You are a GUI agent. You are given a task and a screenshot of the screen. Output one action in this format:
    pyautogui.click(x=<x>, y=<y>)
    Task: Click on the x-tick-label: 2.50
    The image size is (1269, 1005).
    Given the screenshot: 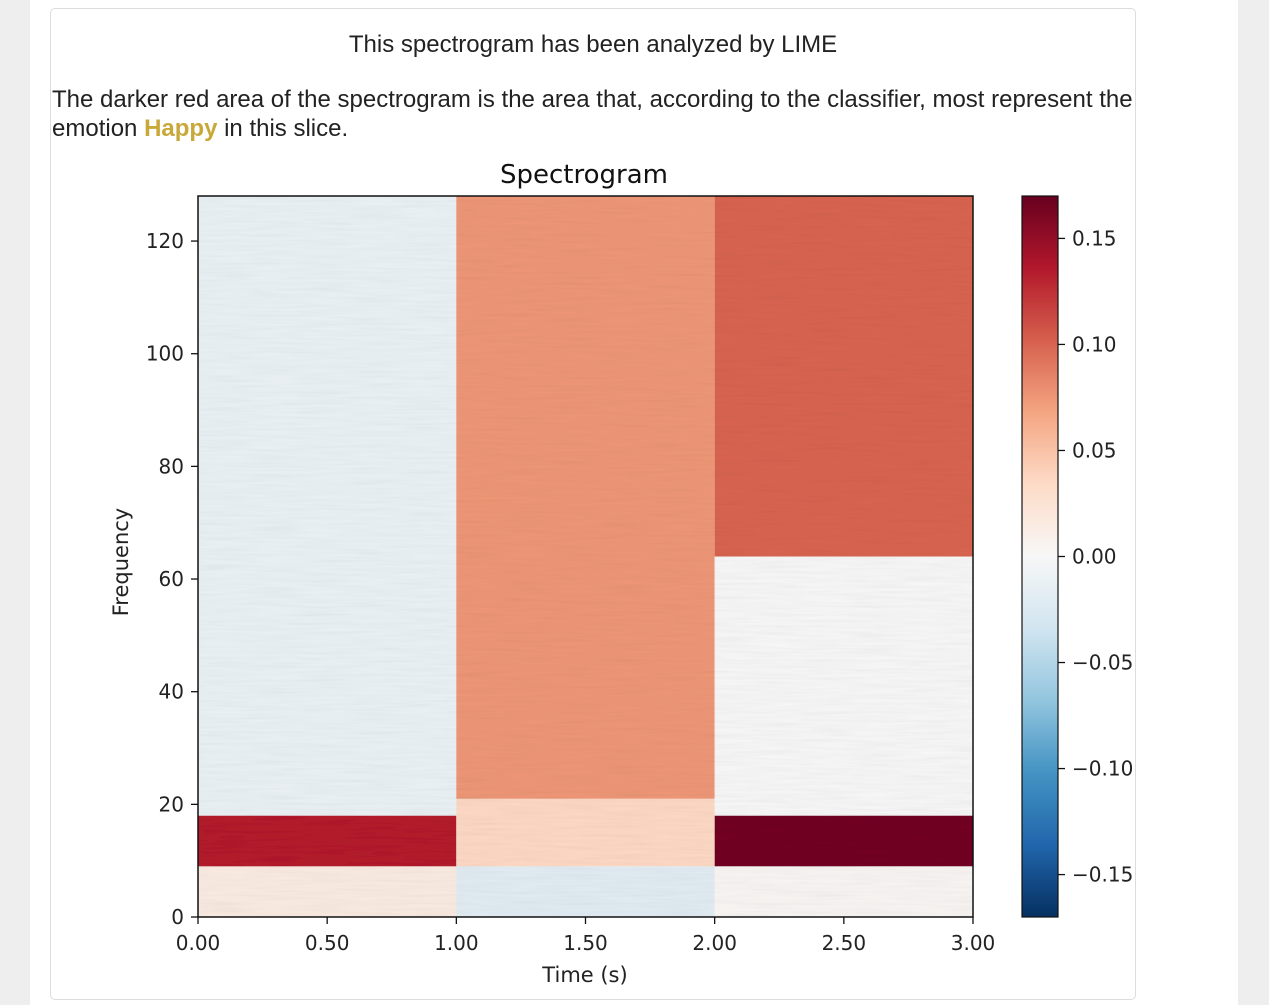 What is the action you would take?
    pyautogui.click(x=844, y=943)
    